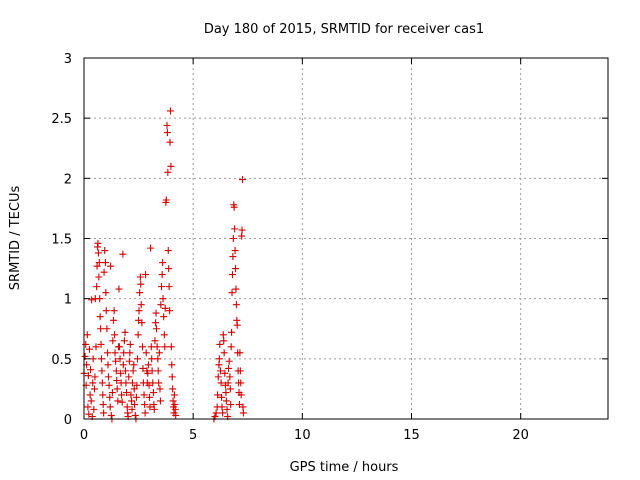  I want to click on y-tick-label: 0, so click(68, 420).